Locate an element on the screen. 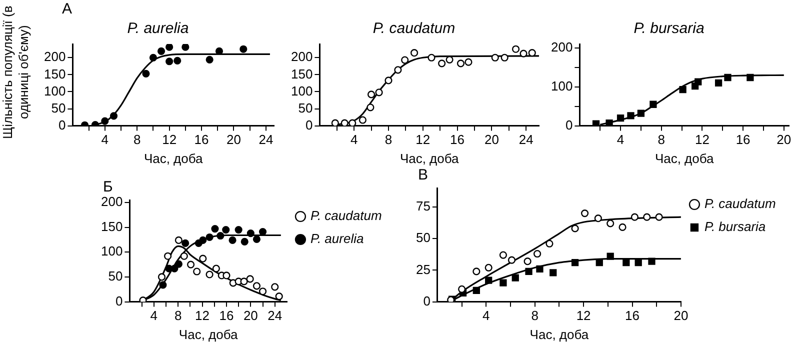 This screenshot has height=346, width=799. chart-title: P. caudatum is located at coordinates (414, 29).